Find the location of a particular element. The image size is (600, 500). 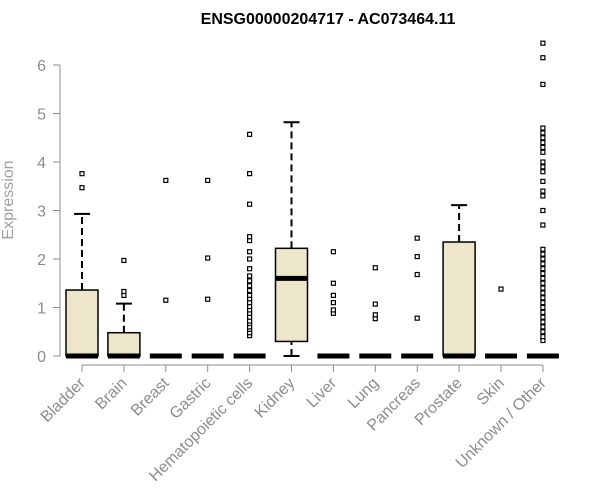

box-unknown-other is located at coordinates (542, 199).